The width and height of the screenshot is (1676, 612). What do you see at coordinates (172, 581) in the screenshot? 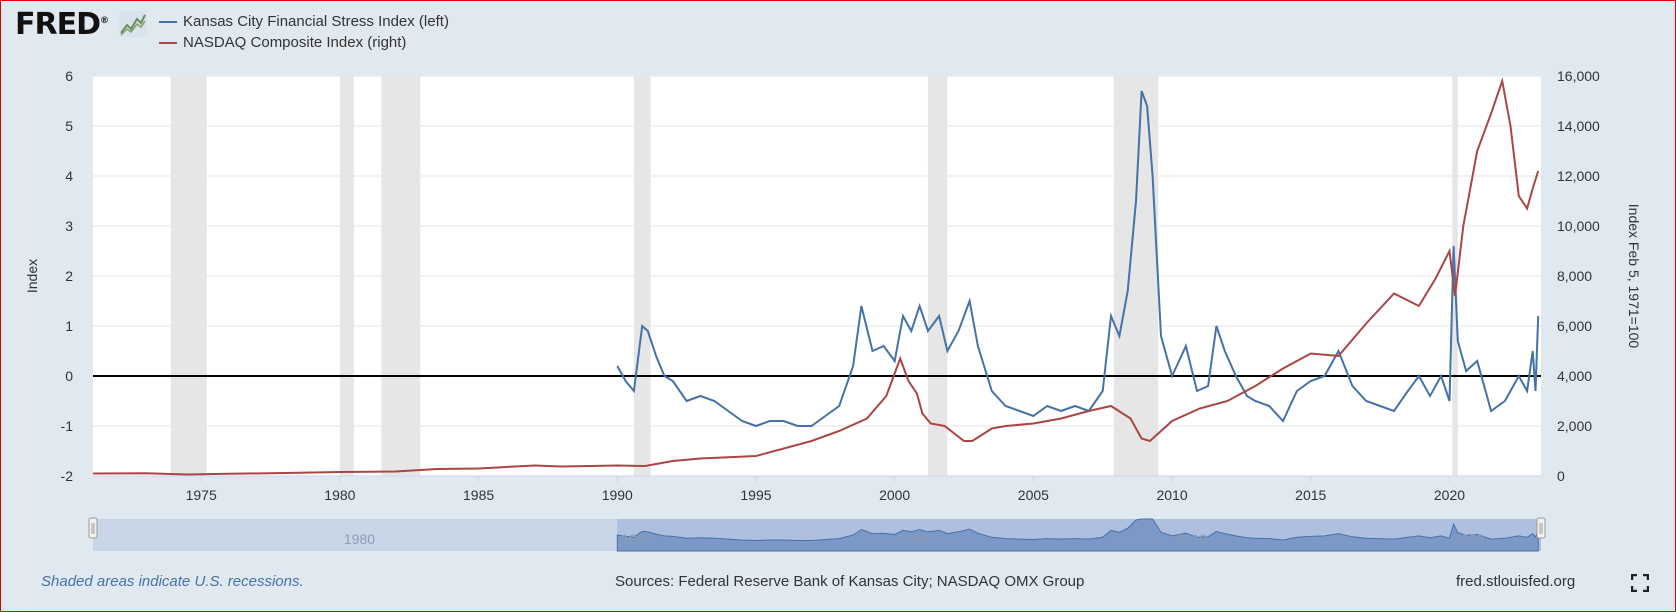
I see `recession-note: Shaded areas indicate U.S. recessions.` at bounding box center [172, 581].